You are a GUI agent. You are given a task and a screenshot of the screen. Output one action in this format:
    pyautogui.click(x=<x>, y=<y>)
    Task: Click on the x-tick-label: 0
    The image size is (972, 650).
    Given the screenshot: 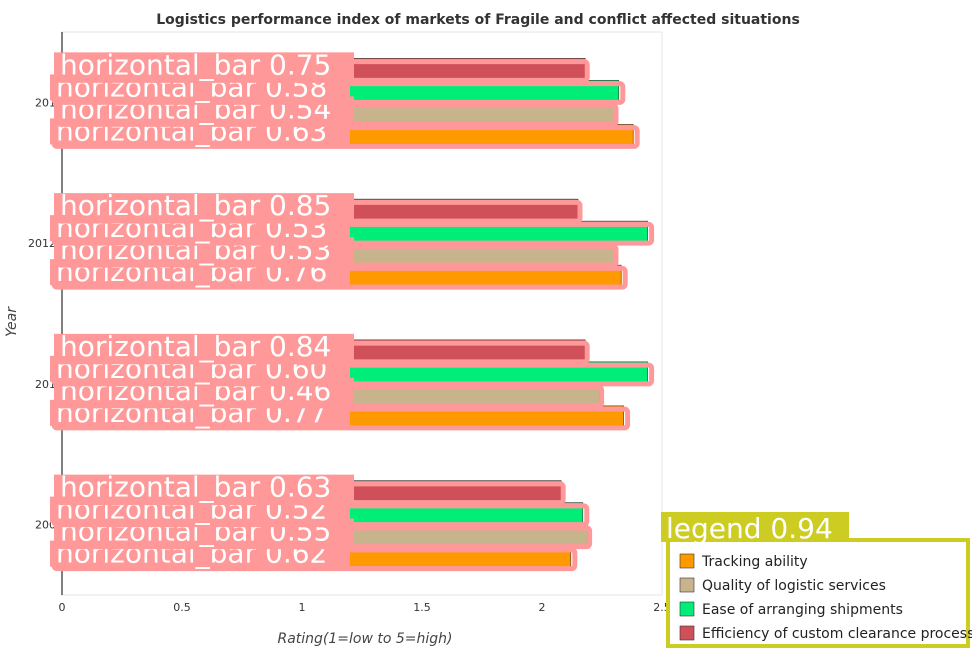 What is the action you would take?
    pyautogui.click(x=62, y=607)
    